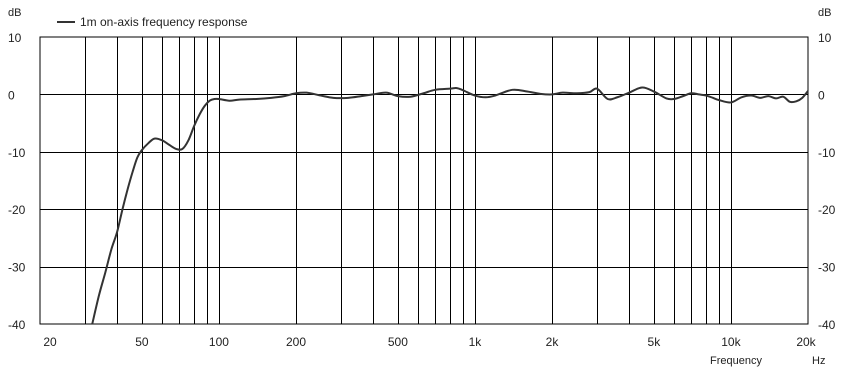 This screenshot has height=374, width=854. What do you see at coordinates (11, 95) in the screenshot?
I see `y-tick-label-left: 0` at bounding box center [11, 95].